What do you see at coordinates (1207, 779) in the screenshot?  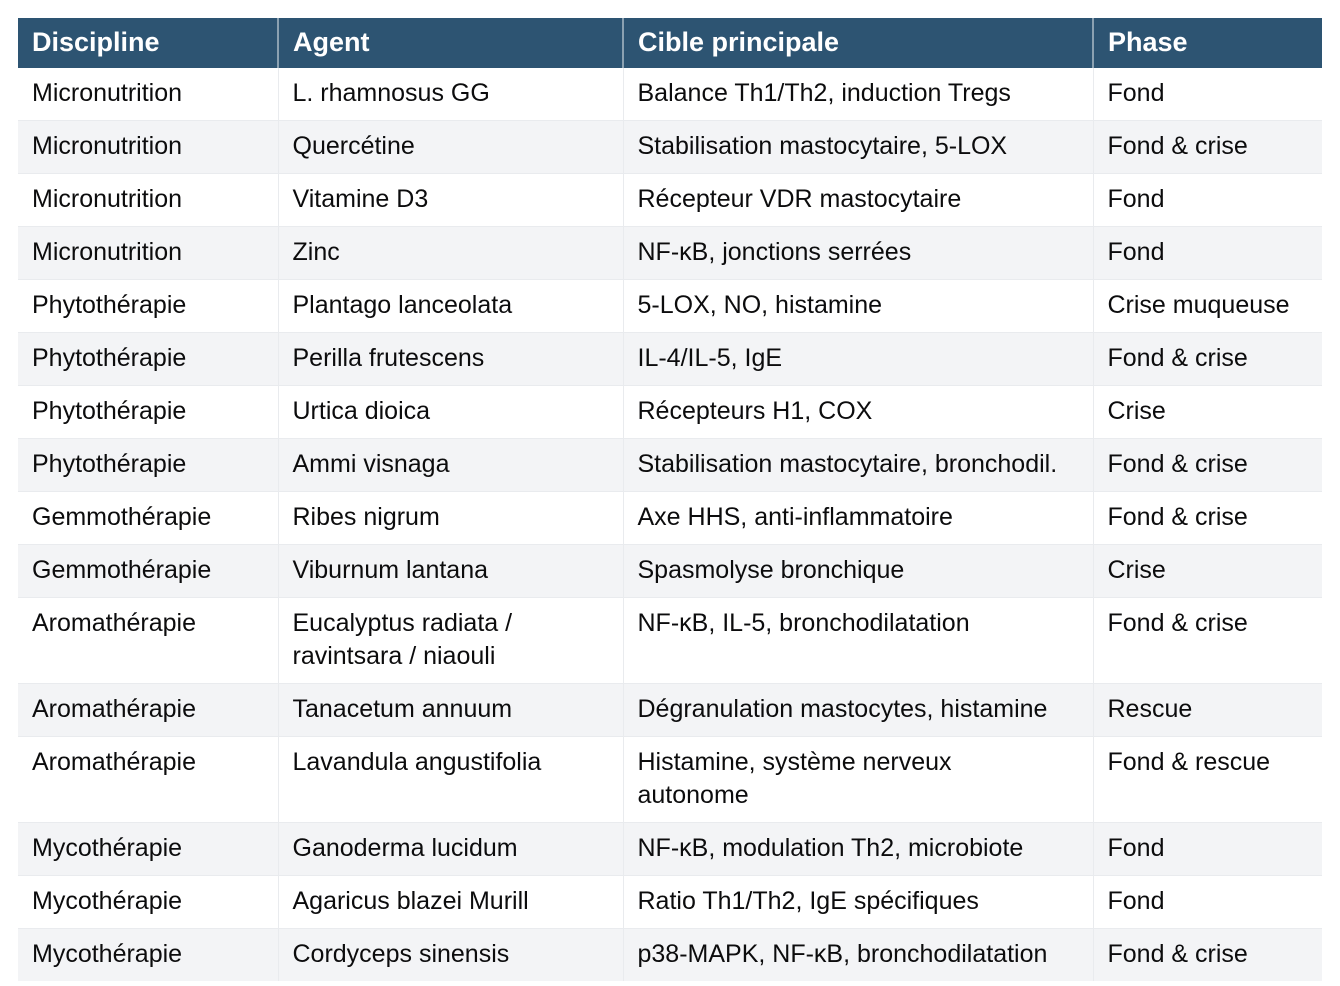 I see `cell-phase: Fond & rescue` at bounding box center [1207, 779].